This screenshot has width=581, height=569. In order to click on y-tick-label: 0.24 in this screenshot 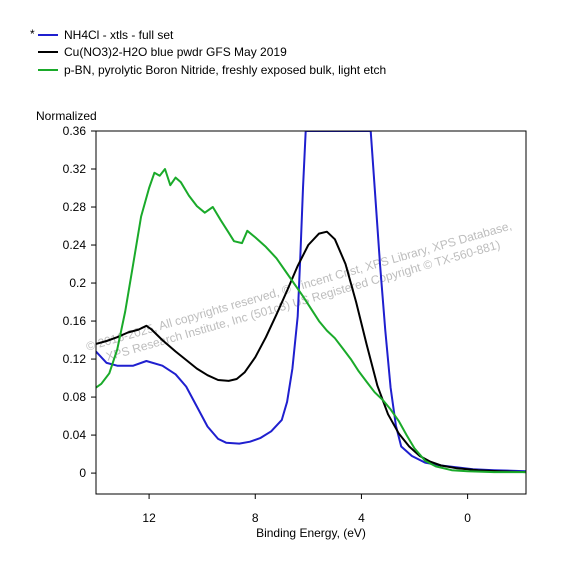, I will do `click(75, 245)`.